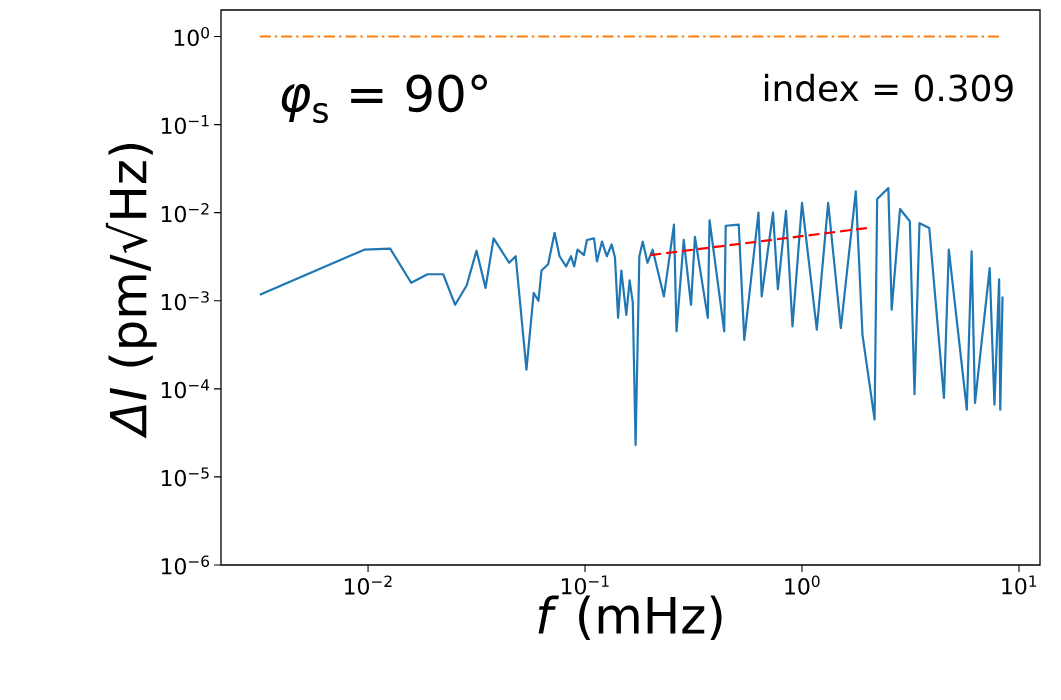 The image size is (1061, 700). Describe the element at coordinates (888, 87) in the screenshot. I see `annotation: index = 0.309` at that location.